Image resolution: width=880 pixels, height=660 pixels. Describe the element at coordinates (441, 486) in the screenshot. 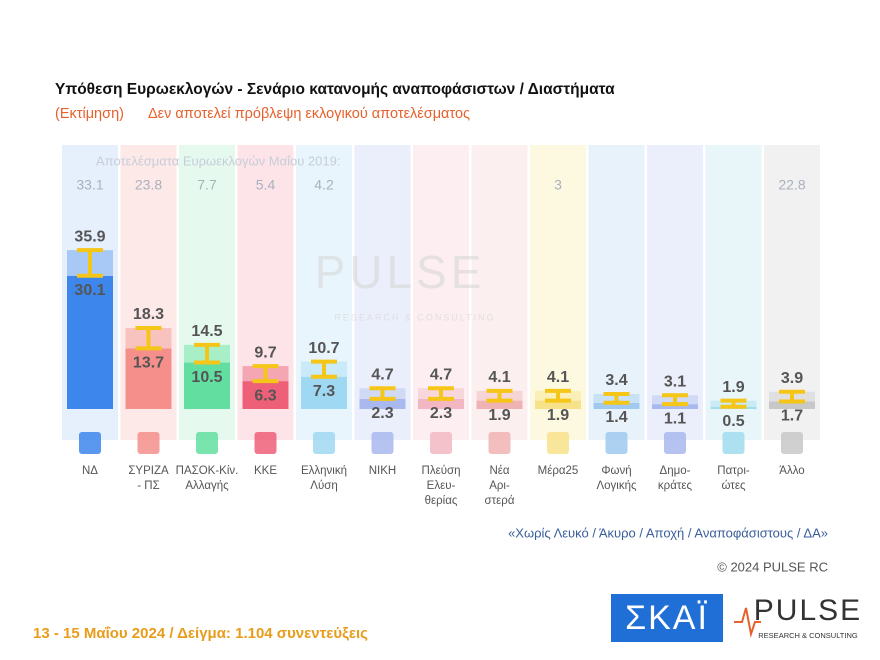

I see `category-label: Πλεύση Ελευ- θερίας` at that location.